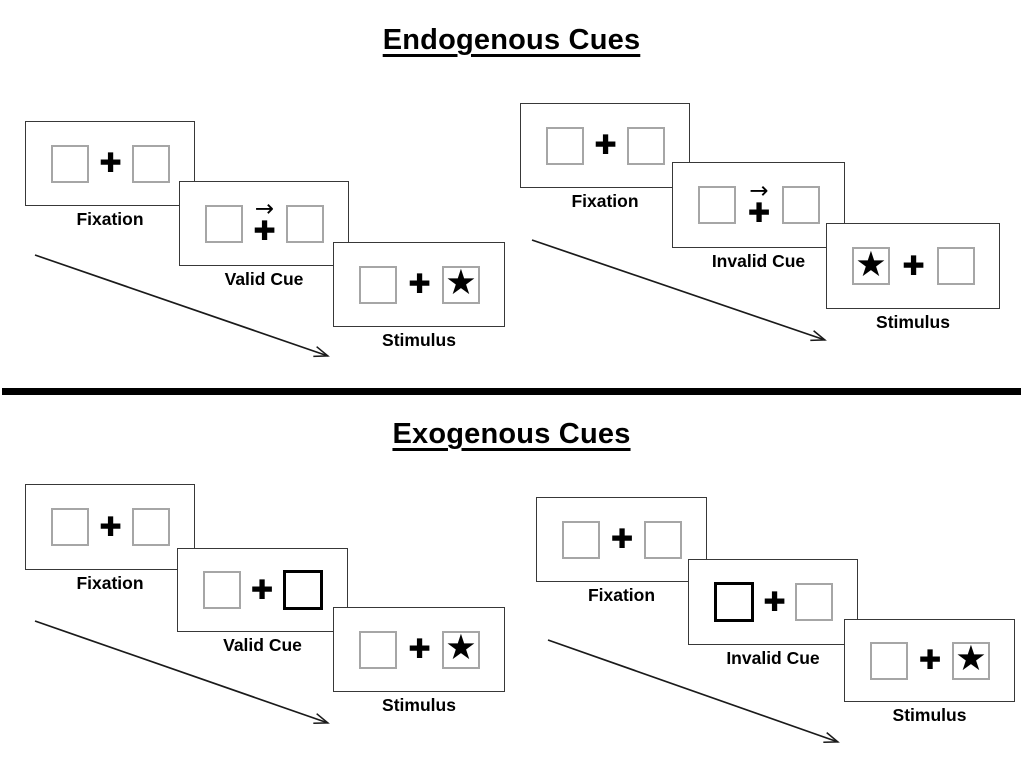 The width and height of the screenshot is (1023, 767). I want to click on right-box-highlighted, so click(303, 590).